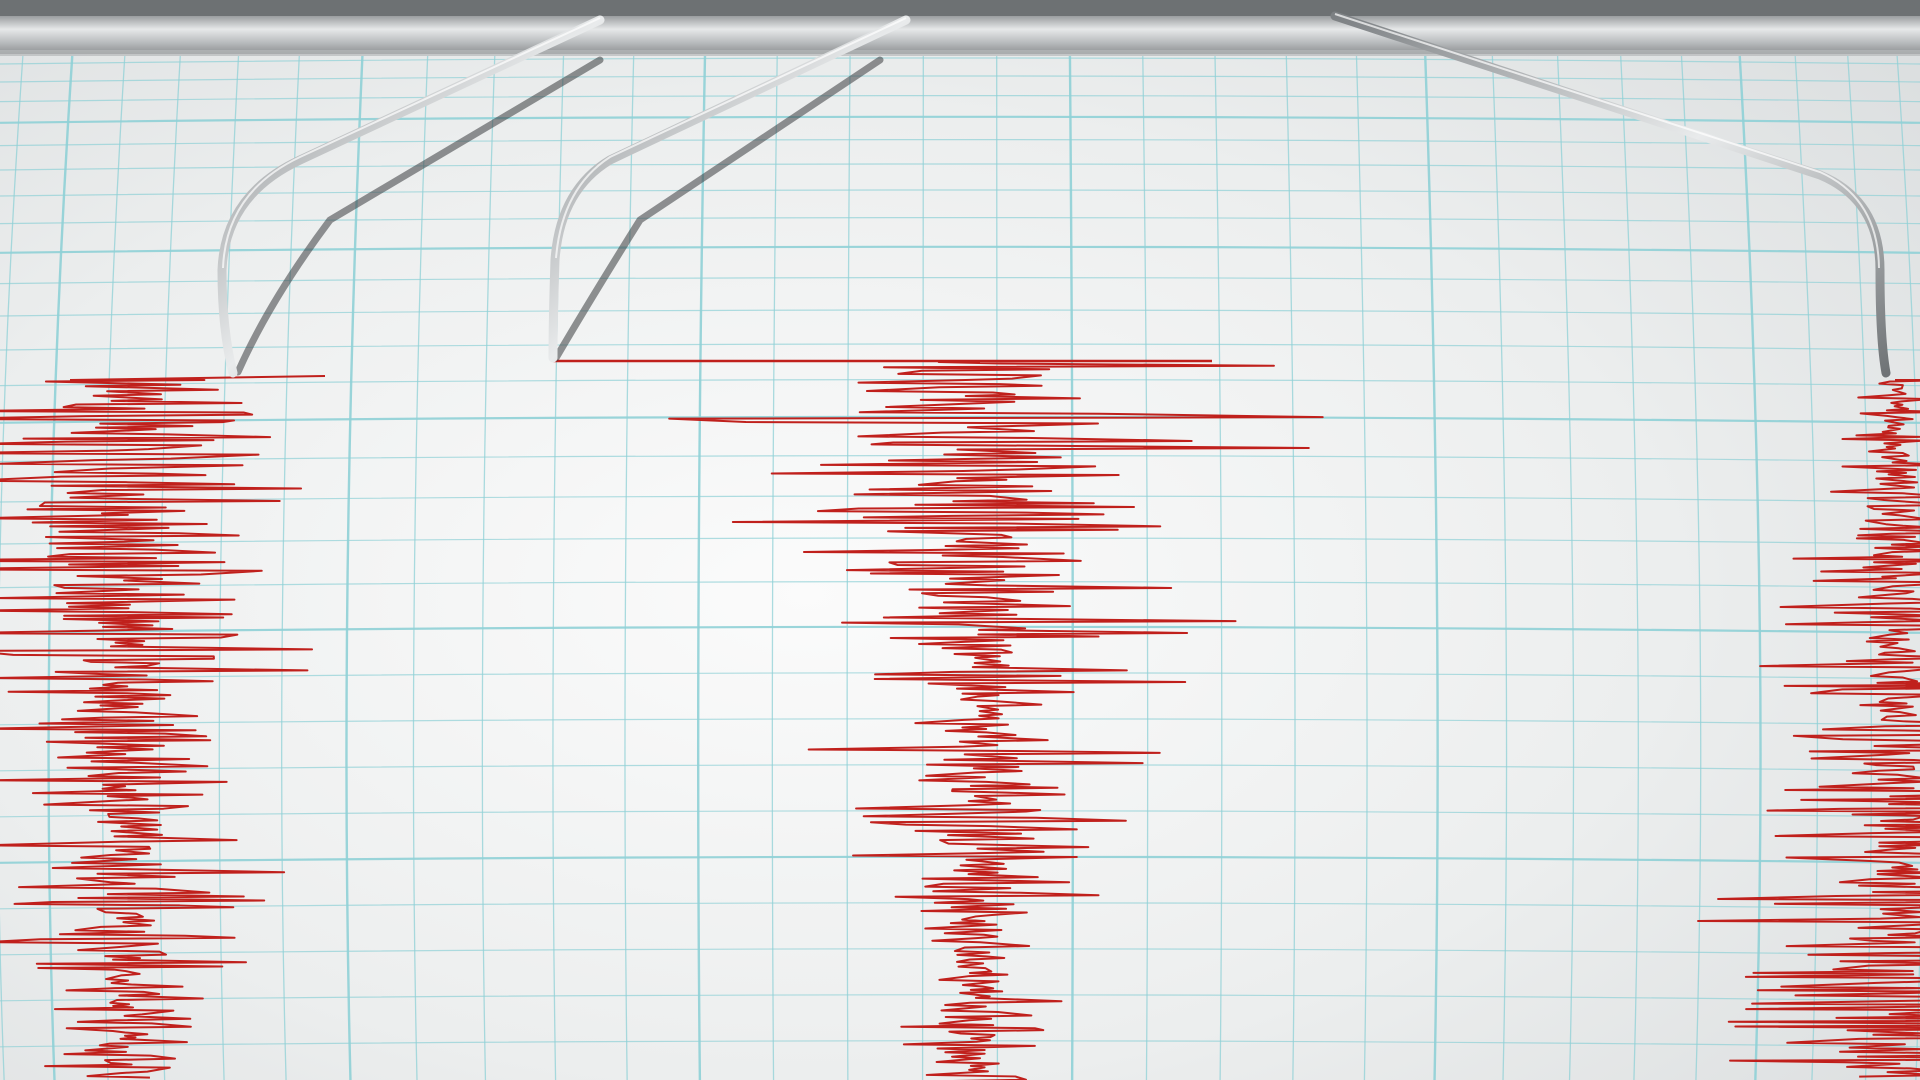  I want to click on pen-line, so click(197, 378).